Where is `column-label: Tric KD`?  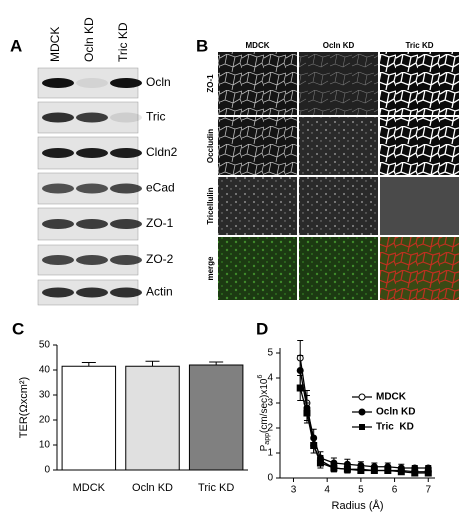
column-label: Tric KD is located at coordinates (419, 45).